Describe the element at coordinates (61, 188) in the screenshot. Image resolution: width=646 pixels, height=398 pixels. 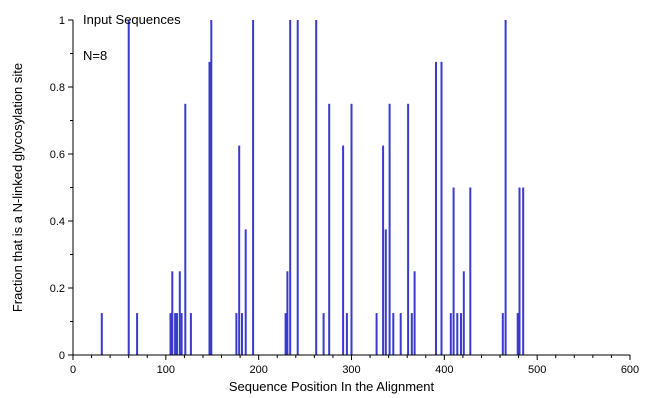
I see `y-ticks: 0 0.2 0.4 0.6 0.8 1` at that location.